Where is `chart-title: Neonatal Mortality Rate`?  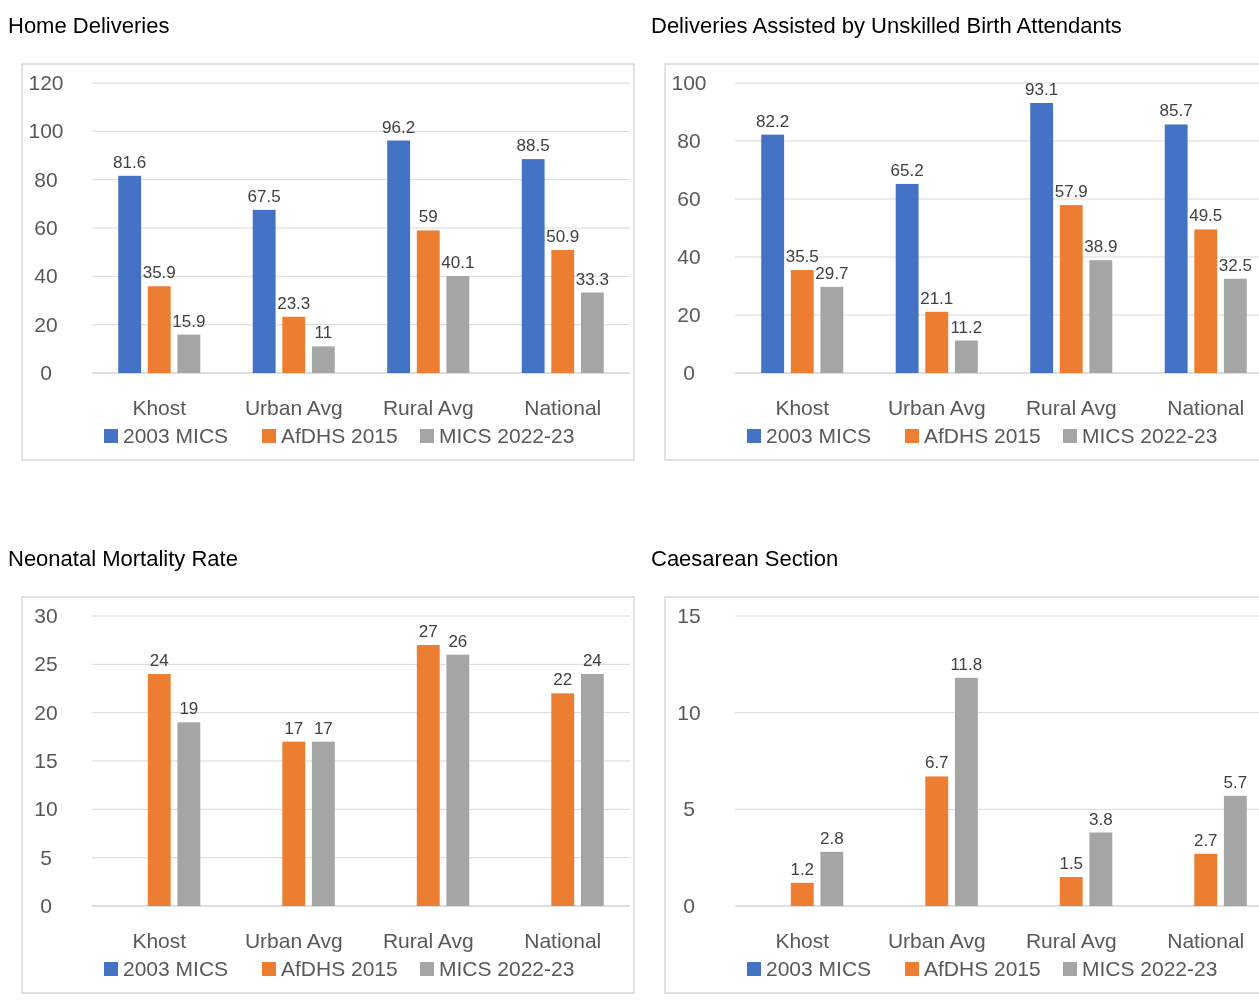 chart-title: Neonatal Mortality Rate is located at coordinates (123, 558).